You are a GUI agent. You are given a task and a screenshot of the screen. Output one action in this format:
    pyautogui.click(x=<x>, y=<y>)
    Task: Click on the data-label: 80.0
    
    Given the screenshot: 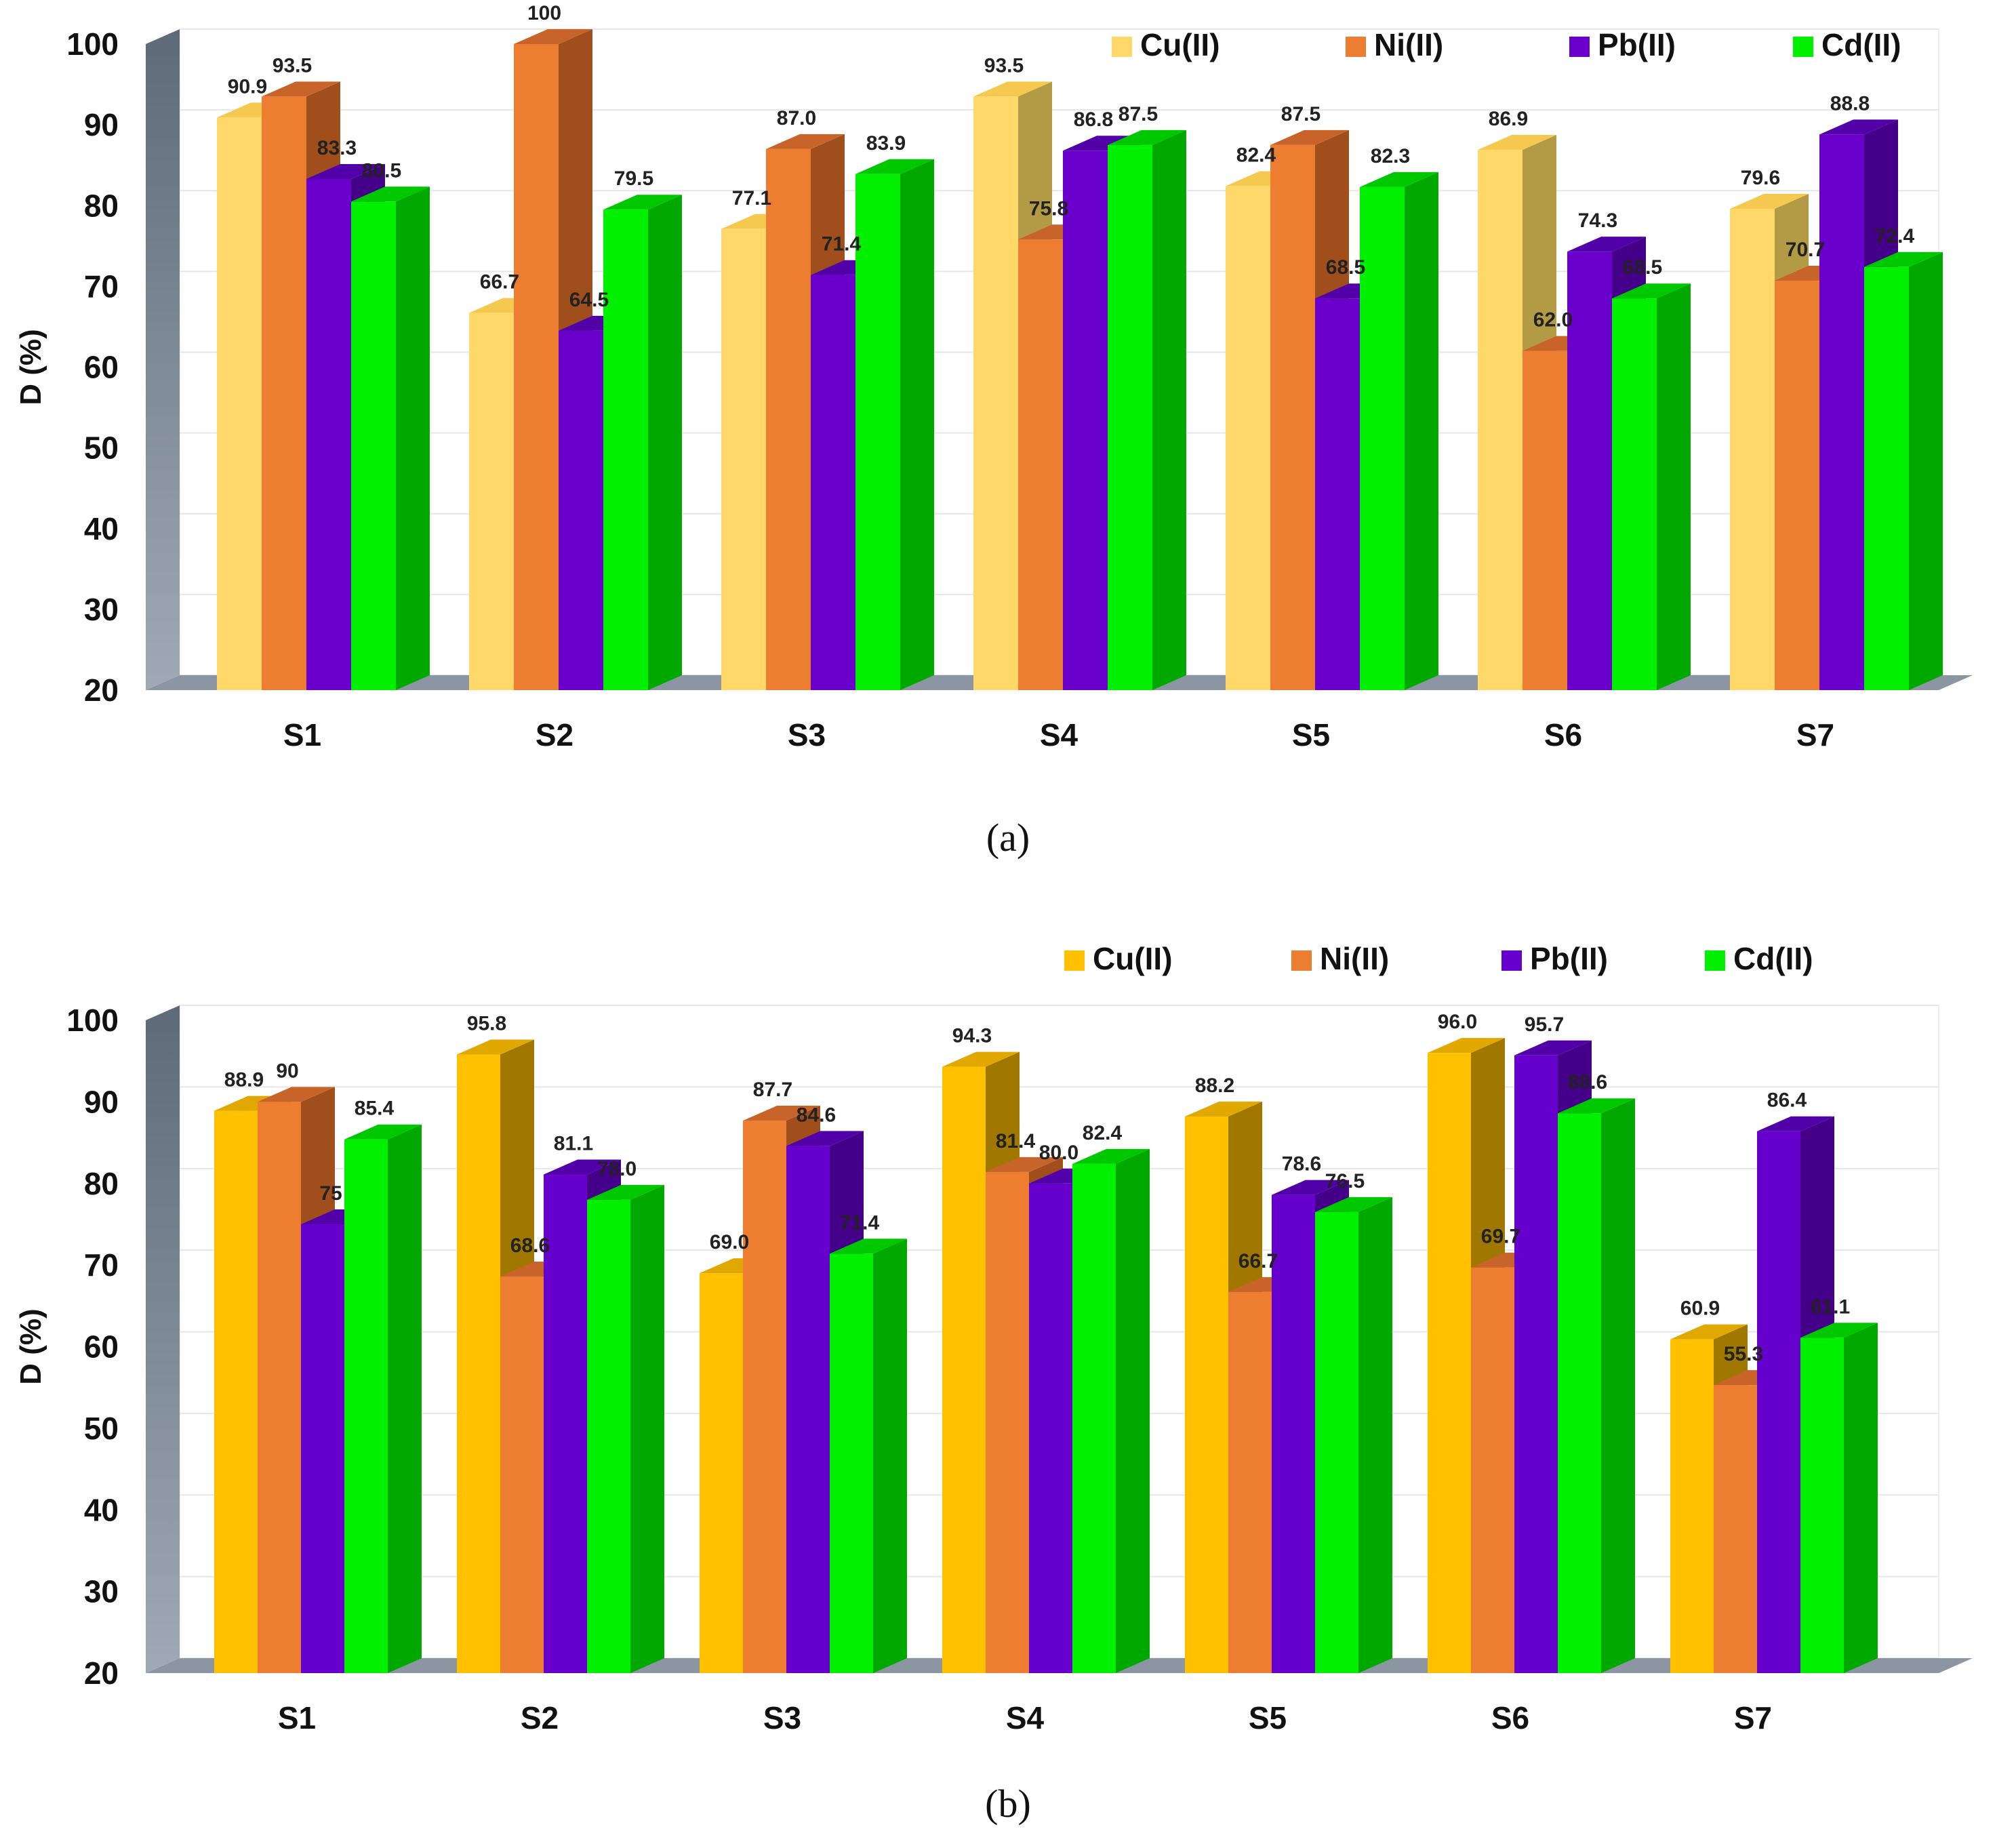 What is the action you would take?
    pyautogui.click(x=1058, y=1153)
    